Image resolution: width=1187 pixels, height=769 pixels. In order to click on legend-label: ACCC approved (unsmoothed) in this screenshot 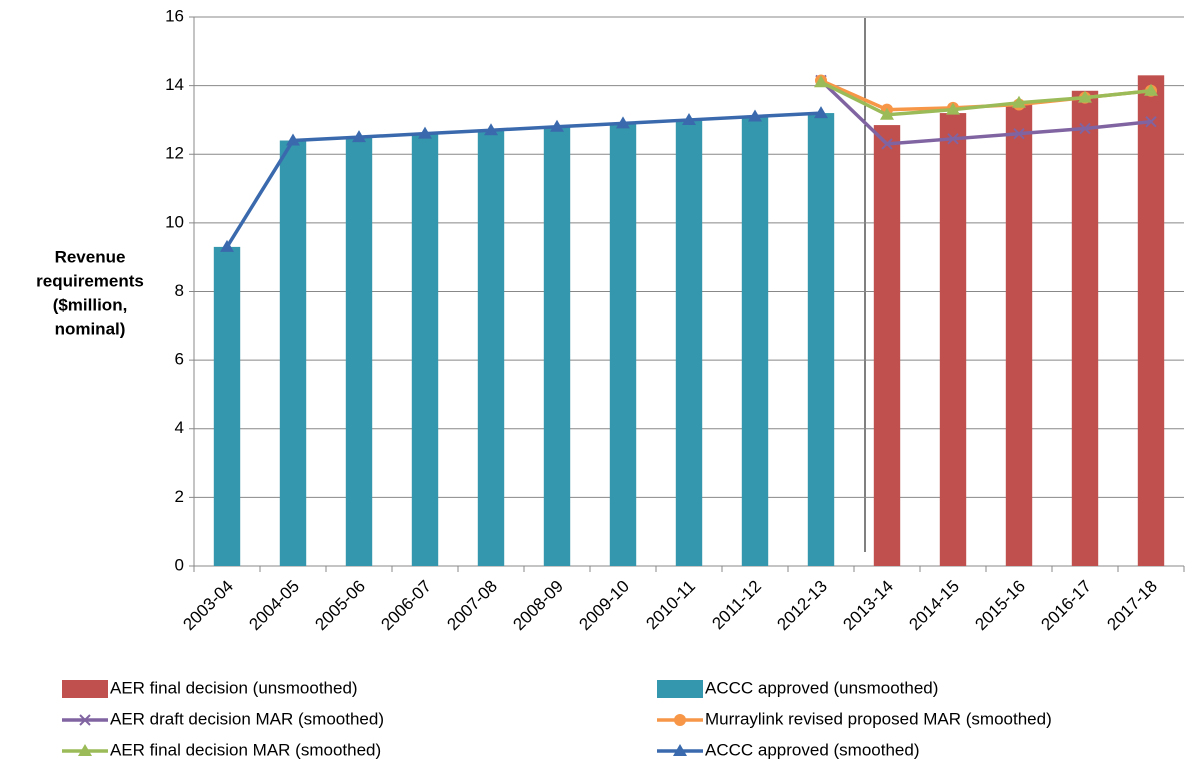, I will do `click(821, 687)`.